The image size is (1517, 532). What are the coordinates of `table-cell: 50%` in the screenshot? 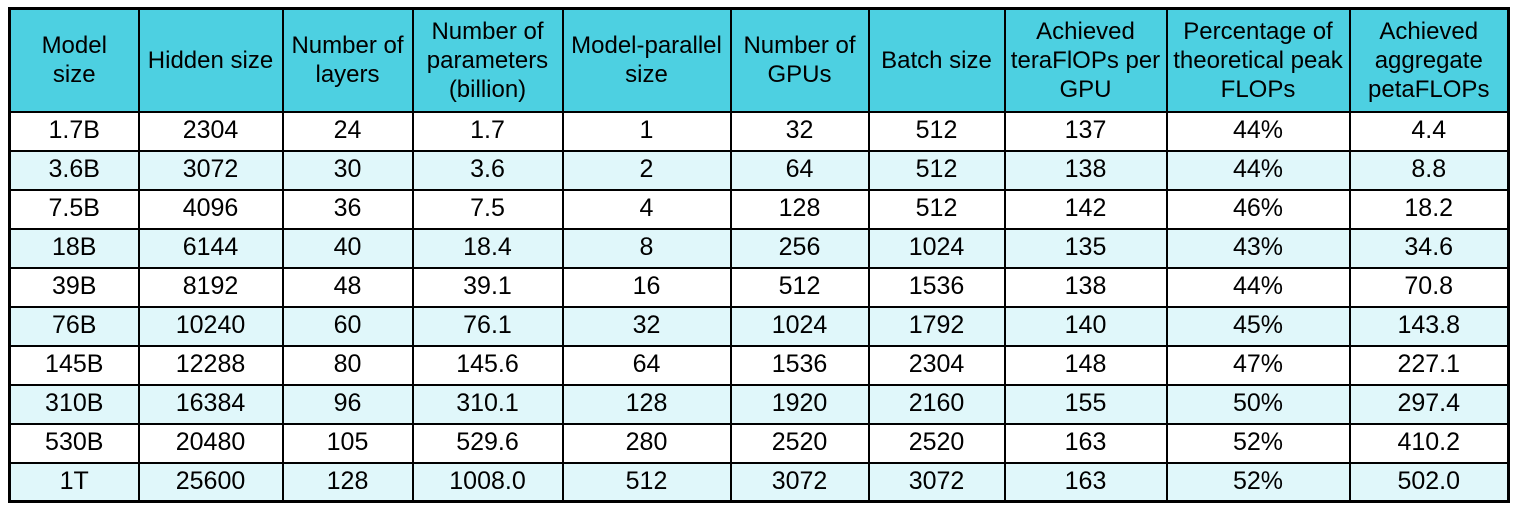 It's located at (1258, 404).